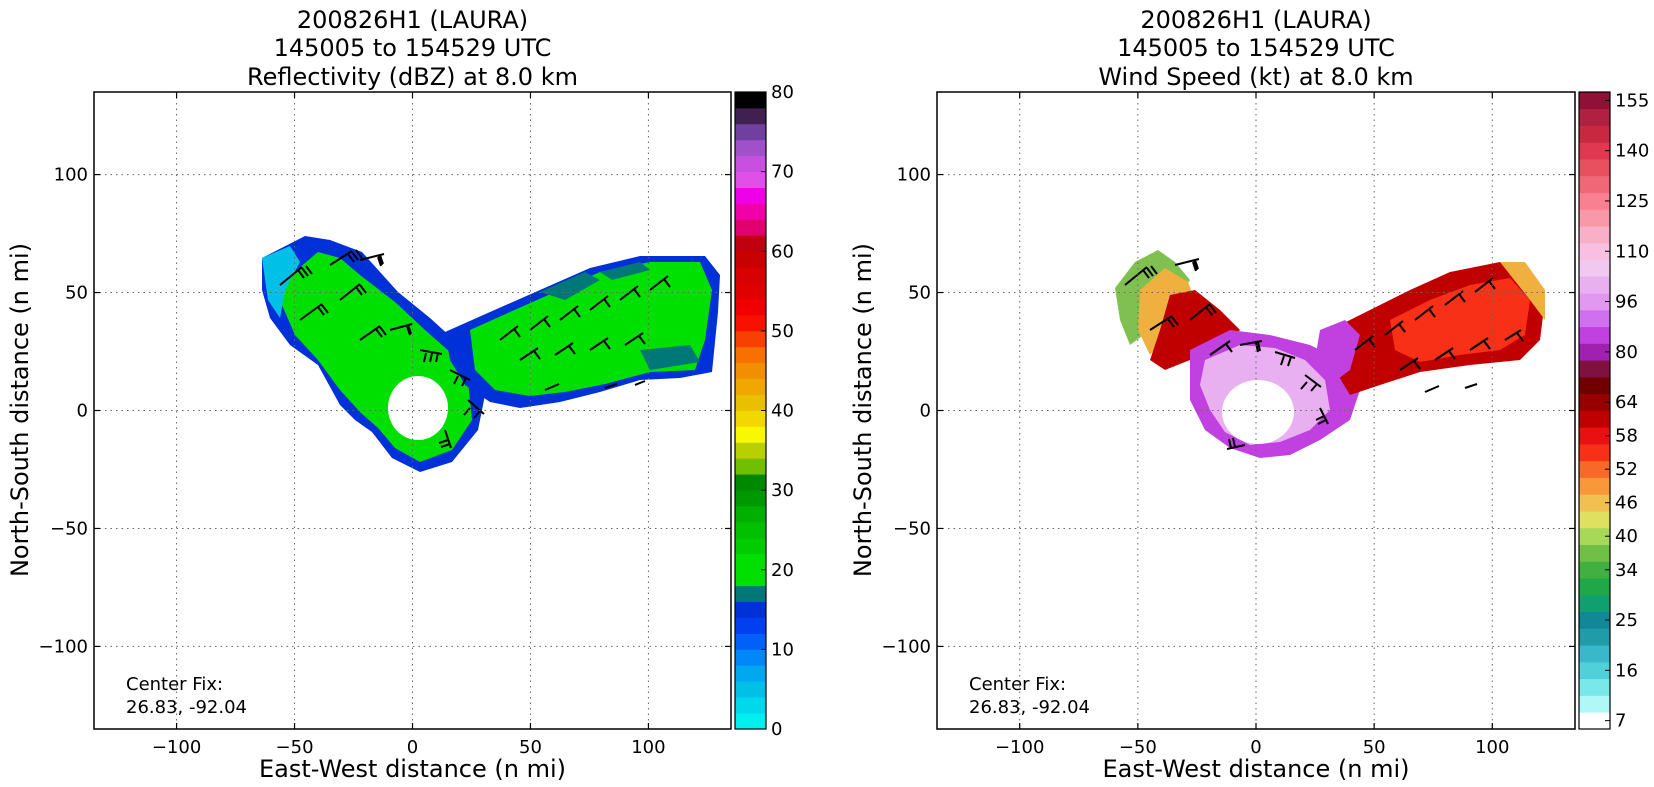 This screenshot has width=1654, height=787. Describe the element at coordinates (1632, 201) in the screenshot. I see `wind-speed-colorbar-tick-label: 125` at that location.